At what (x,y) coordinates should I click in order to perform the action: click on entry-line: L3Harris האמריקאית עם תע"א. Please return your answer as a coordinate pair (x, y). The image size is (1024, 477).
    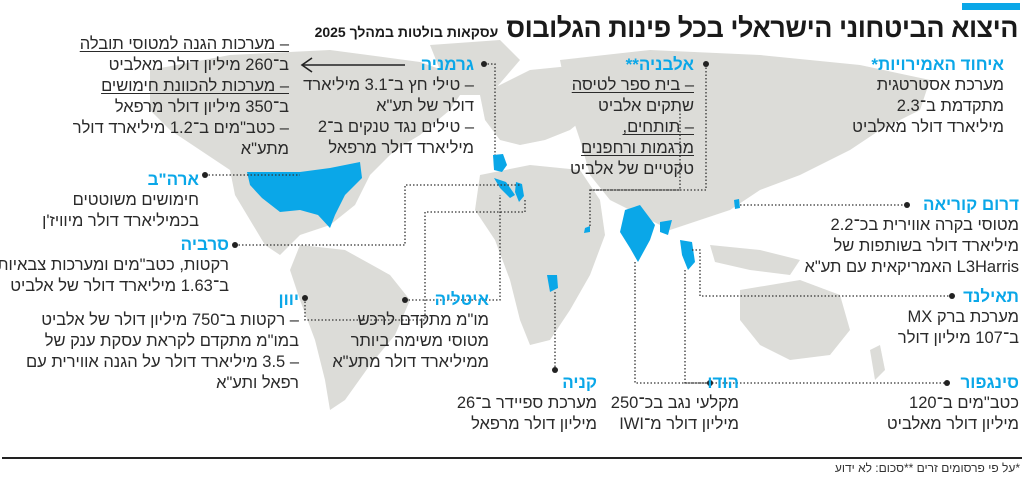
    Looking at the image, I should click on (911, 267).